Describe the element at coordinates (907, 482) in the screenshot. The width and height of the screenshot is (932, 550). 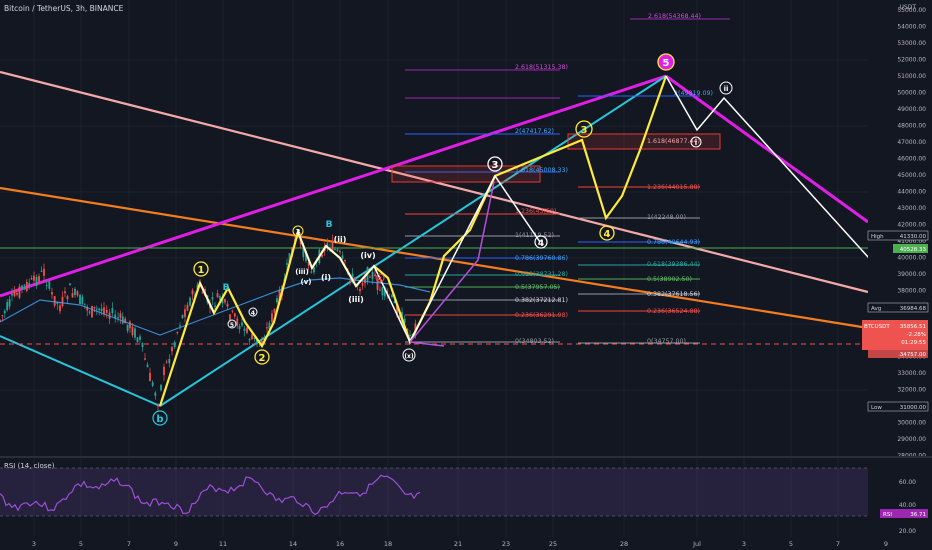
I see `rsi-level-60: 60.00` at that location.